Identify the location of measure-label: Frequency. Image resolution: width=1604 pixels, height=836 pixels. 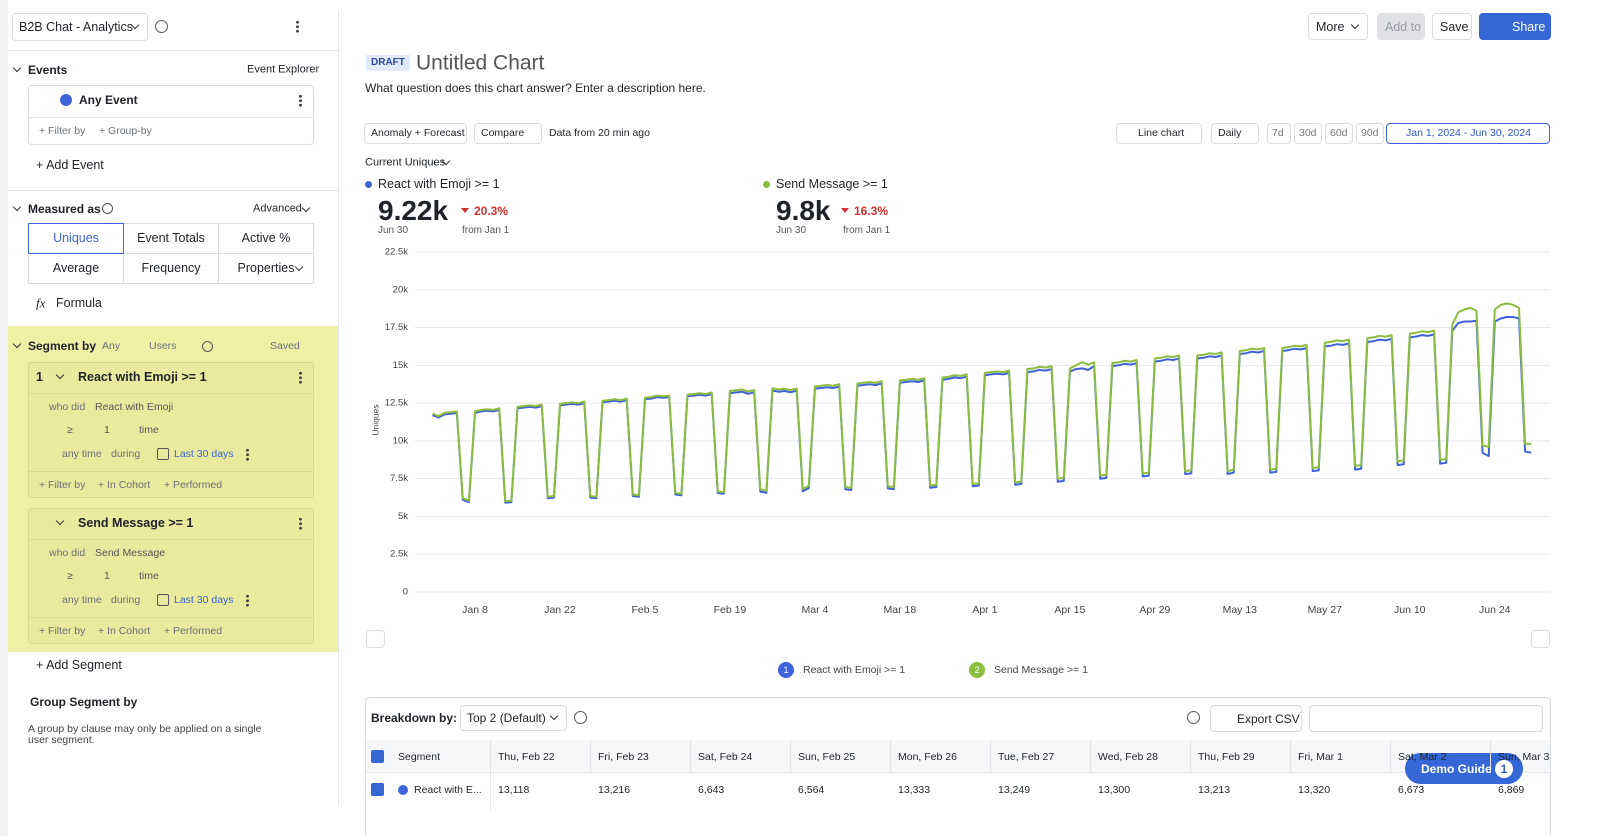
(171, 267).